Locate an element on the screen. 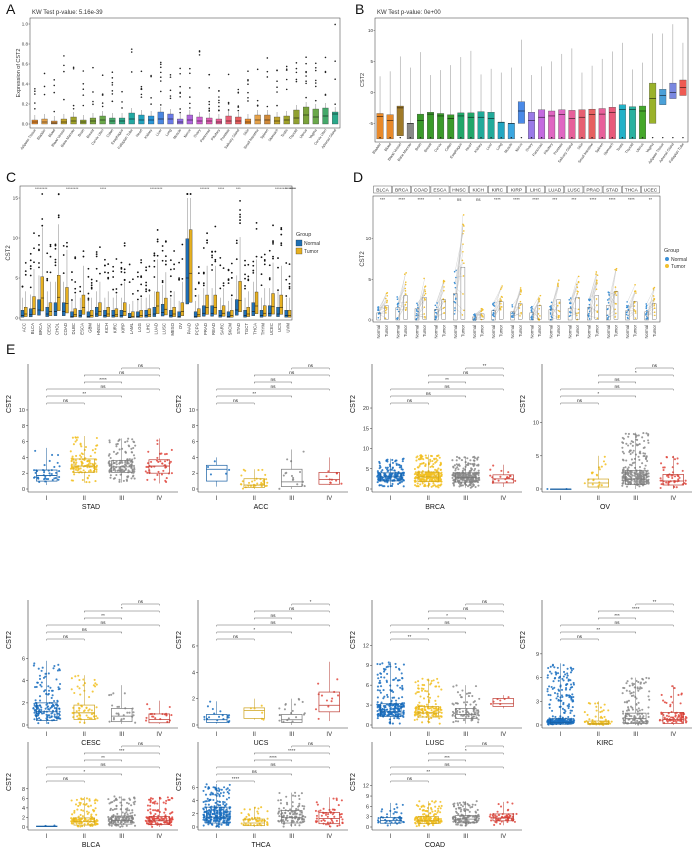 Image resolution: width=697 pixels, height=858 pixels. panel-b-outlier is located at coordinates (400, 137).